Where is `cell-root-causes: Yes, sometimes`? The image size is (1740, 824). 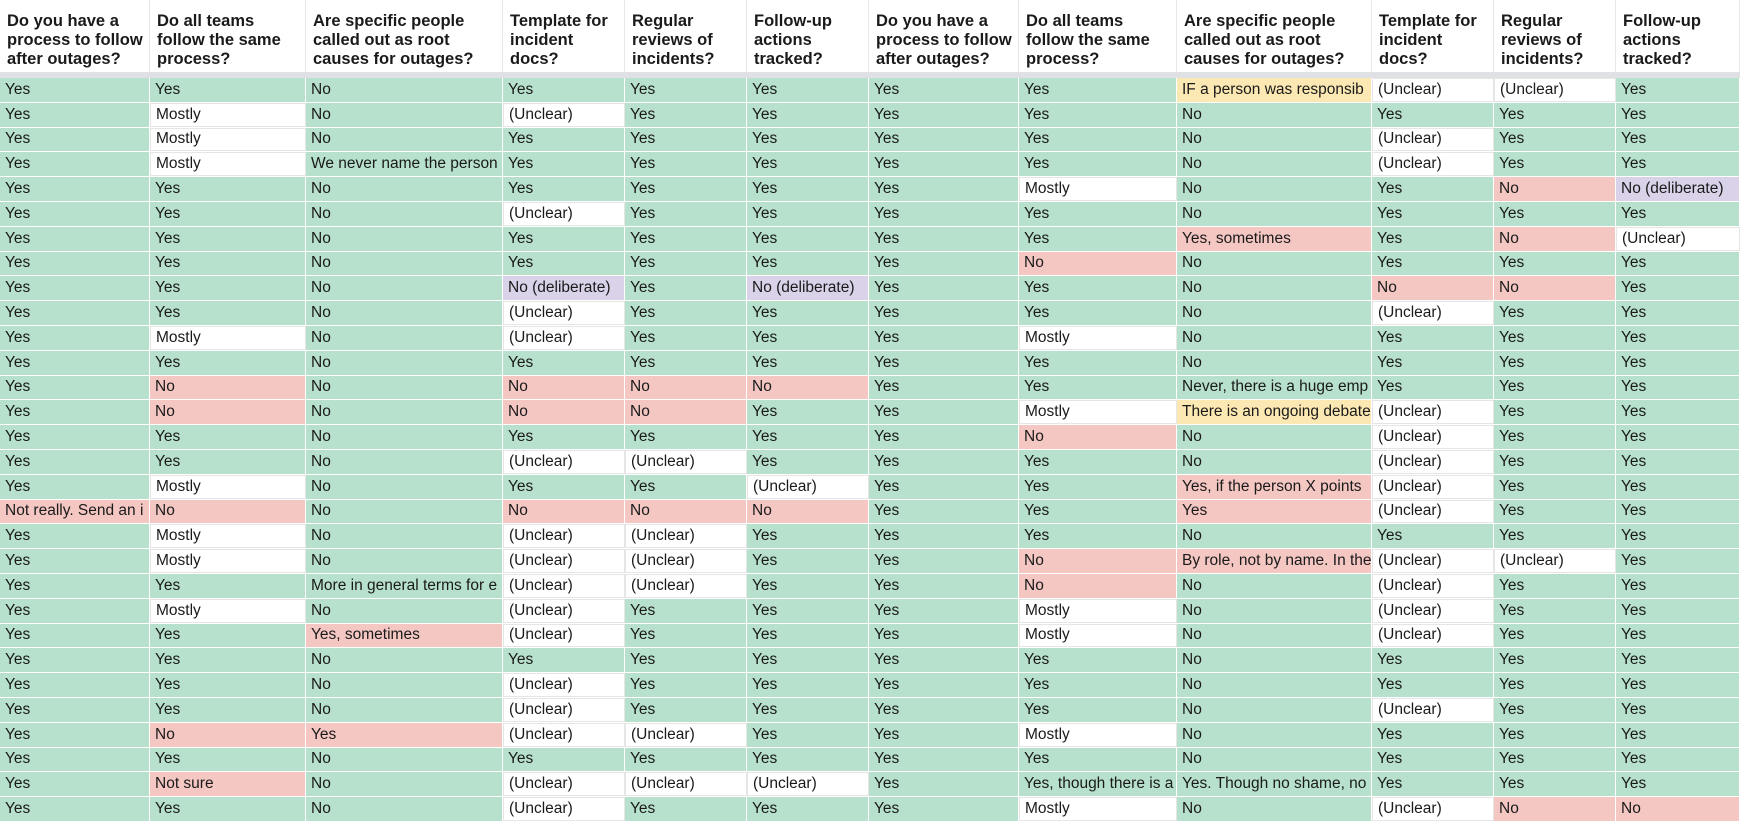
cell-root-causes: Yes, sometimes is located at coordinates (1274, 238).